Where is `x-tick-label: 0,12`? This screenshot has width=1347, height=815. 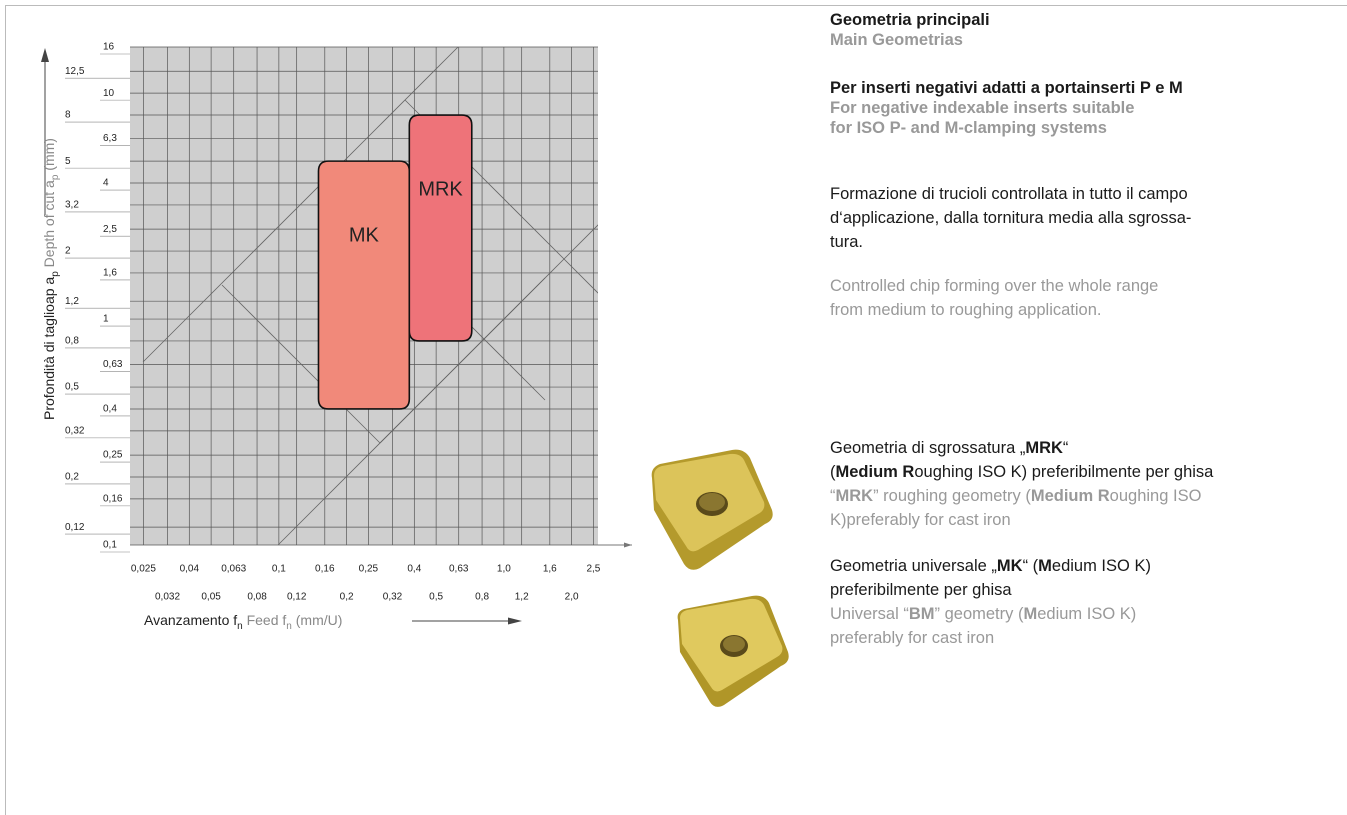 x-tick-label: 0,12 is located at coordinates (297, 597).